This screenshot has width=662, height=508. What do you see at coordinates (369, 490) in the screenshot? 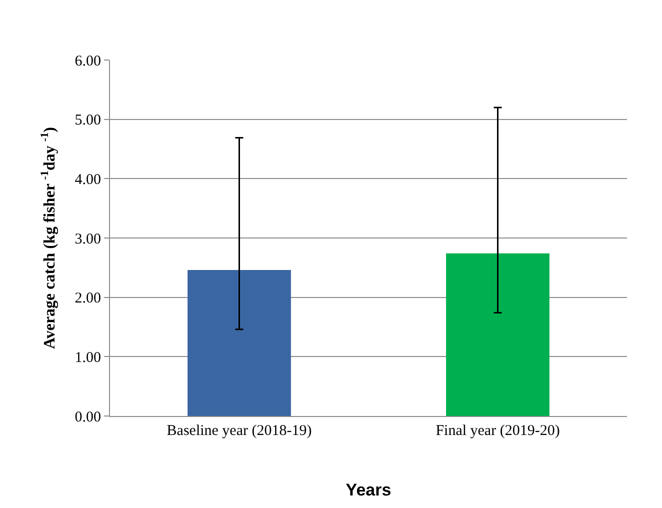
I see `x-axis-title: Years` at bounding box center [369, 490].